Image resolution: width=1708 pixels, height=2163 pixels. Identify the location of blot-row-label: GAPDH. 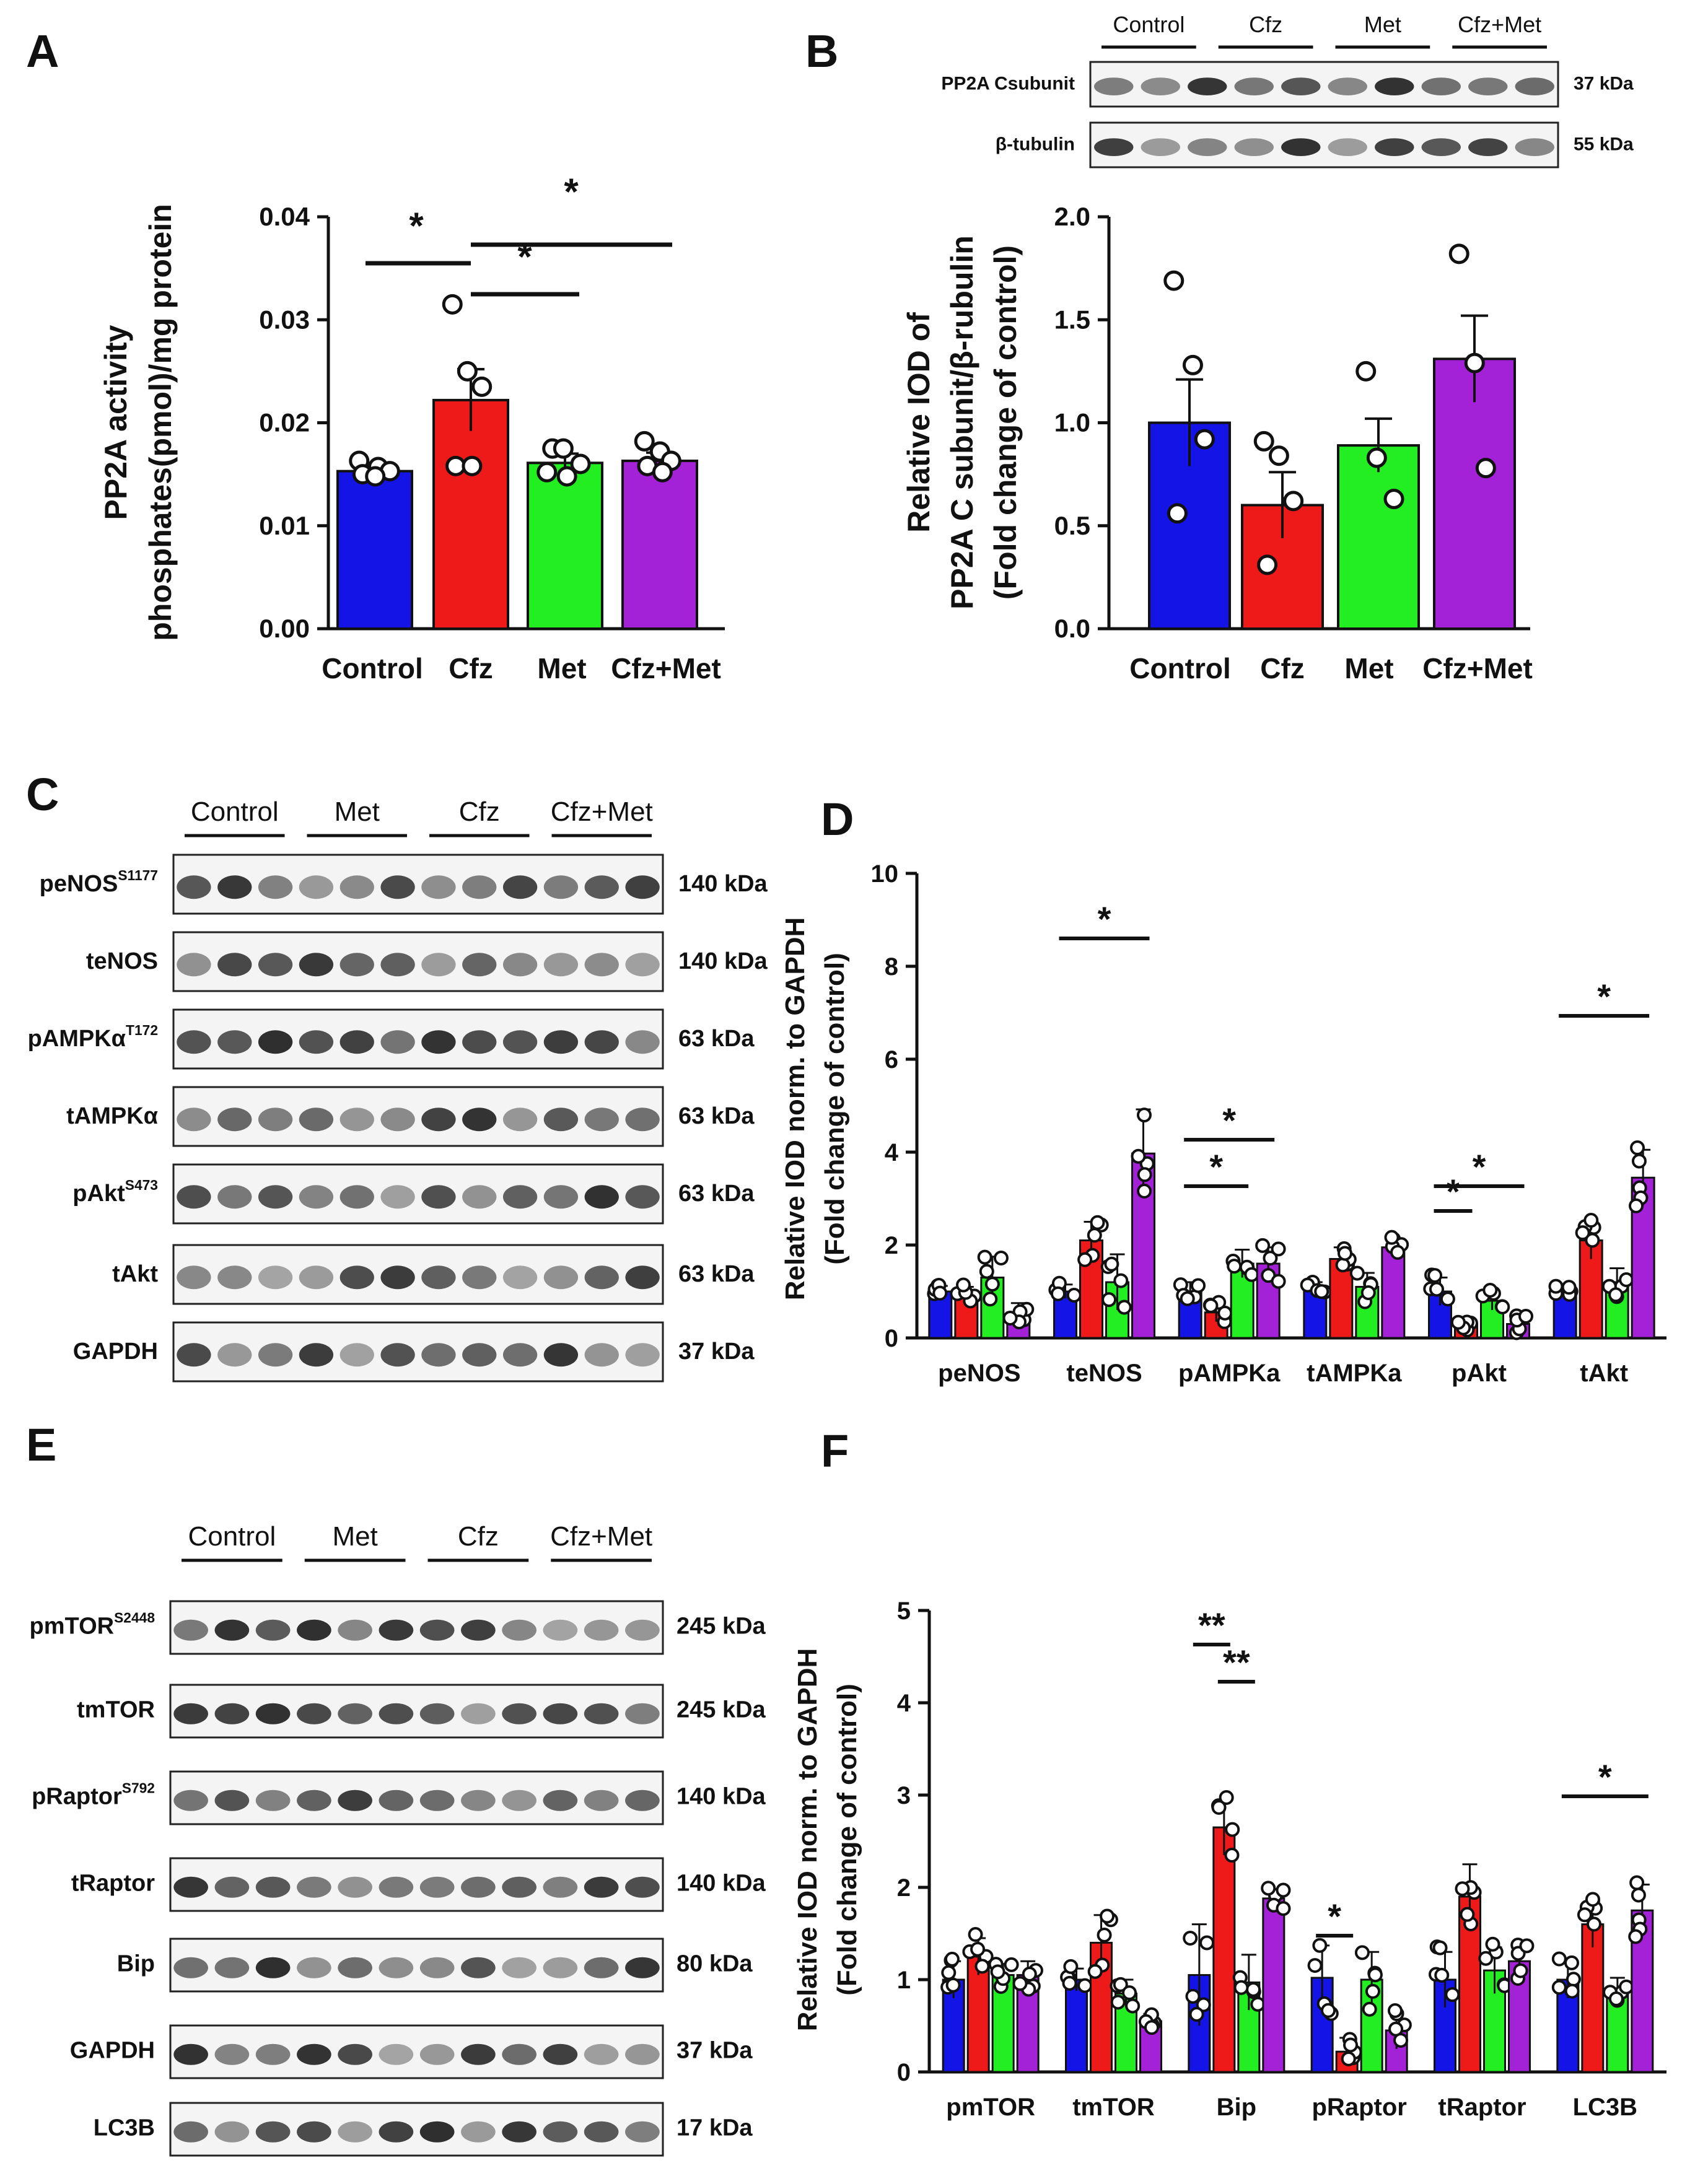
(112, 2051).